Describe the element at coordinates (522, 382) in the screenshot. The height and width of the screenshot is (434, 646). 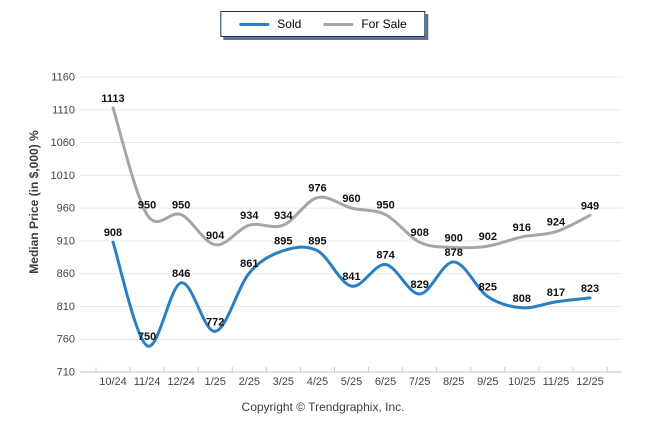
I see `svg-text: 10/25` at that location.